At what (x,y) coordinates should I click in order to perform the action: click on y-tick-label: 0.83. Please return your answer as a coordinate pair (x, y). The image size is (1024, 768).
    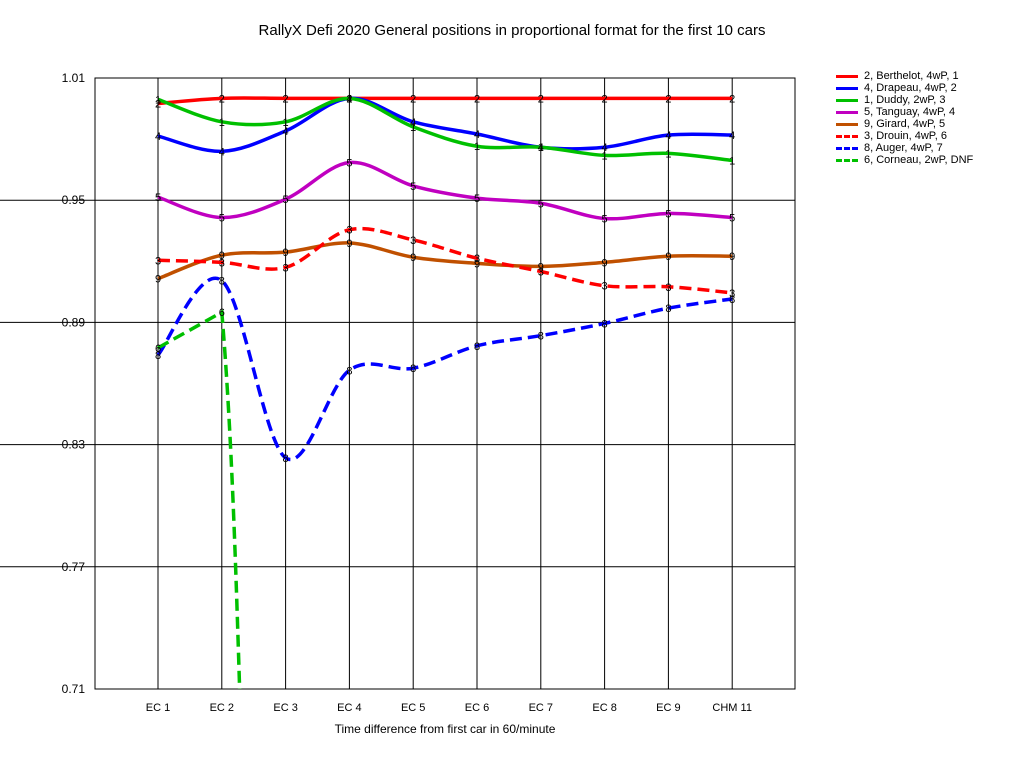
    Looking at the image, I should click on (74, 445).